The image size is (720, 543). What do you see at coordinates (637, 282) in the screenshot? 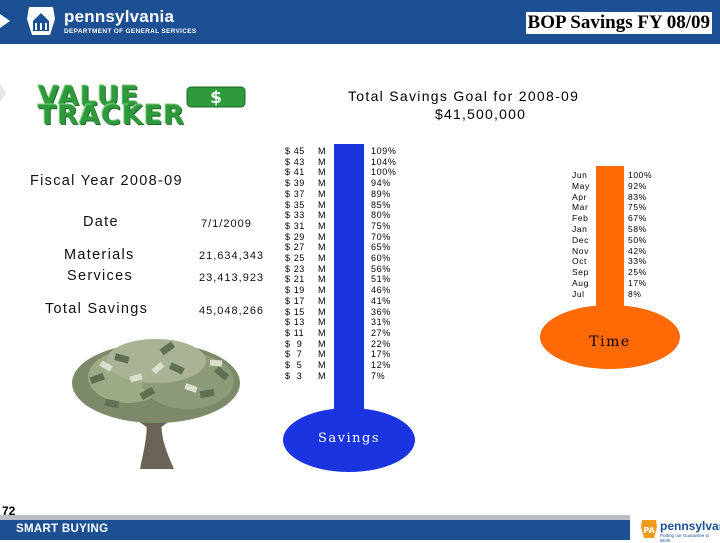
I see `time-percent: 17%` at bounding box center [637, 282].